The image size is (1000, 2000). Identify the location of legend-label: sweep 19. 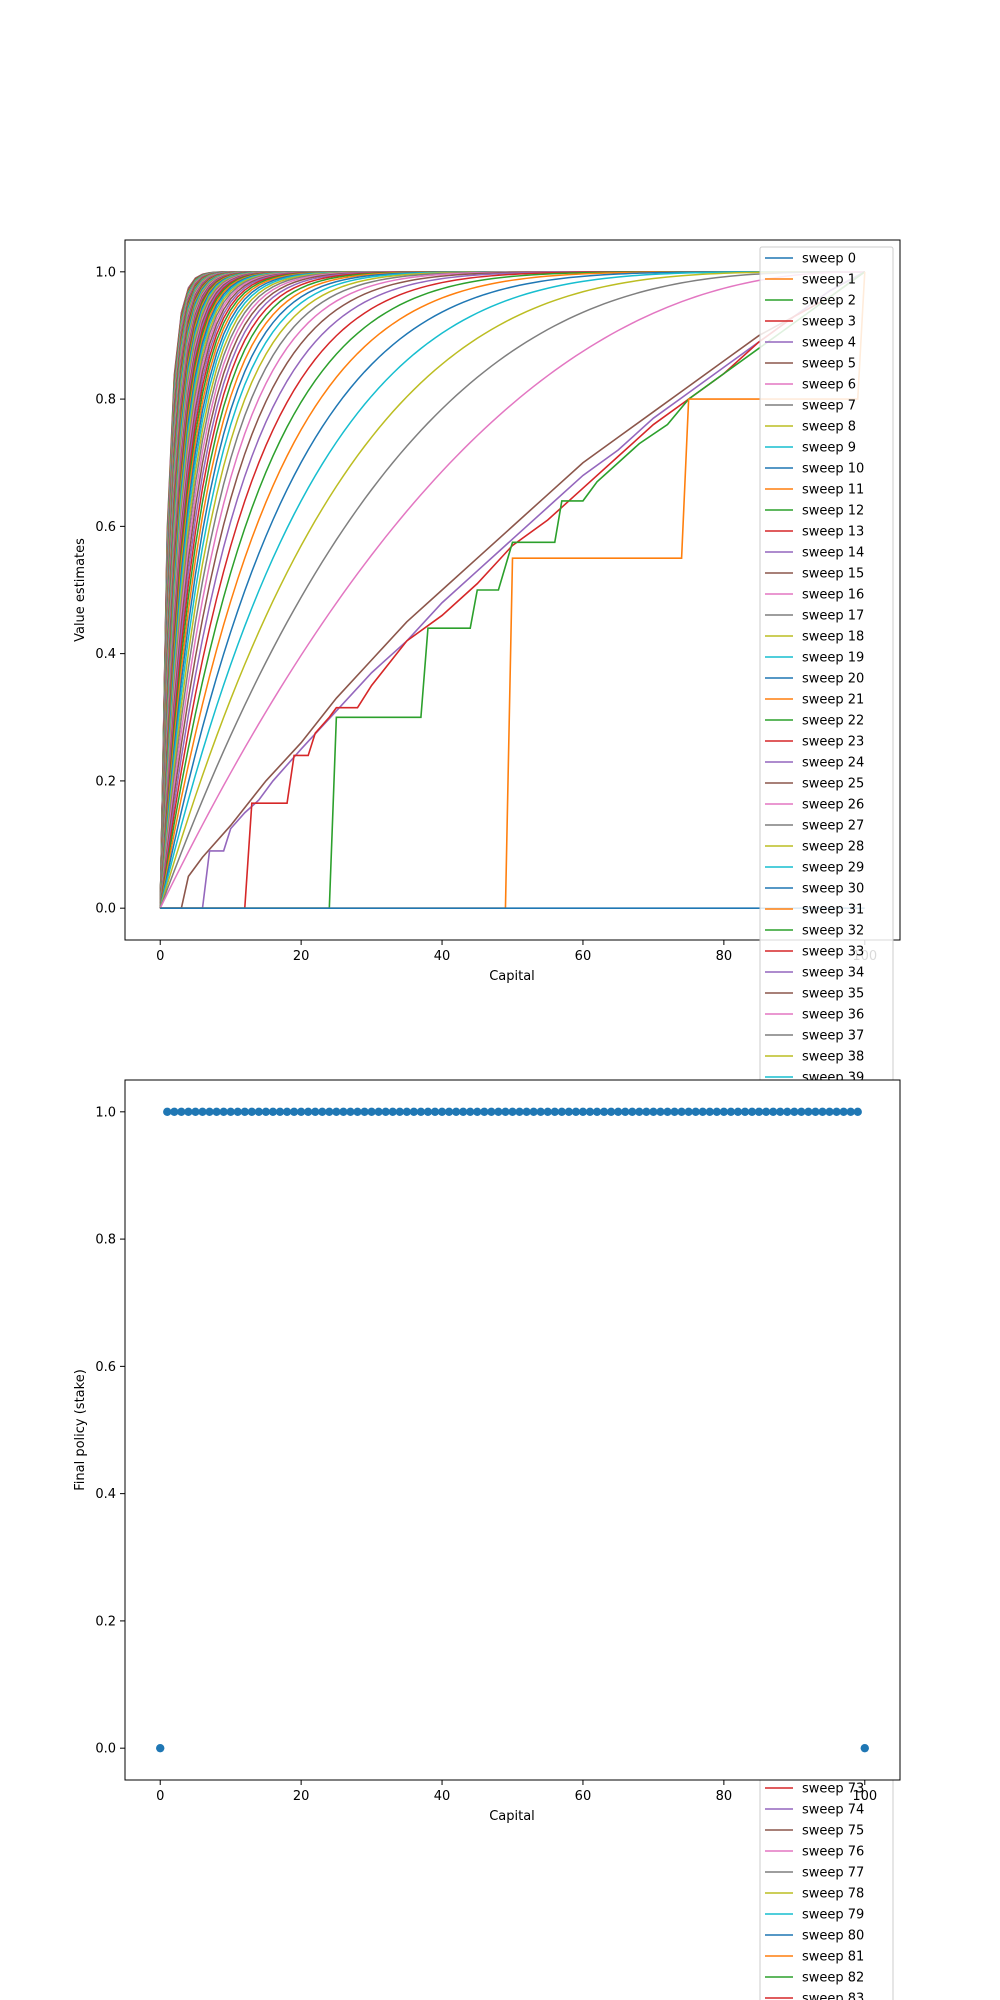
(833, 658).